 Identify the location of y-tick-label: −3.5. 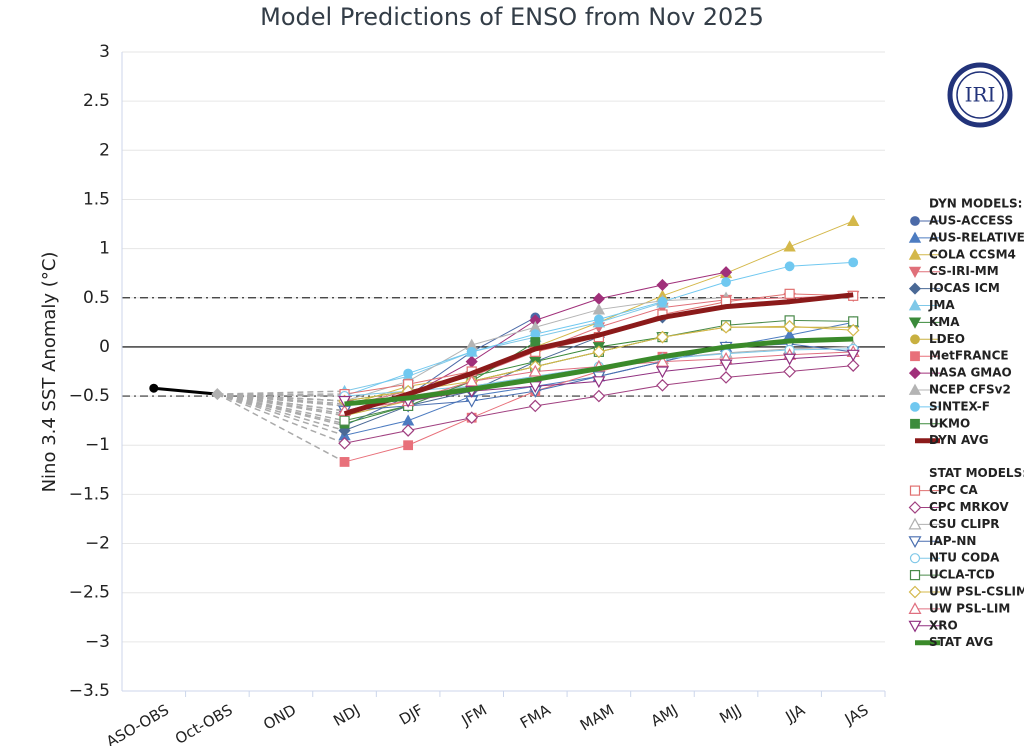
(89, 691).